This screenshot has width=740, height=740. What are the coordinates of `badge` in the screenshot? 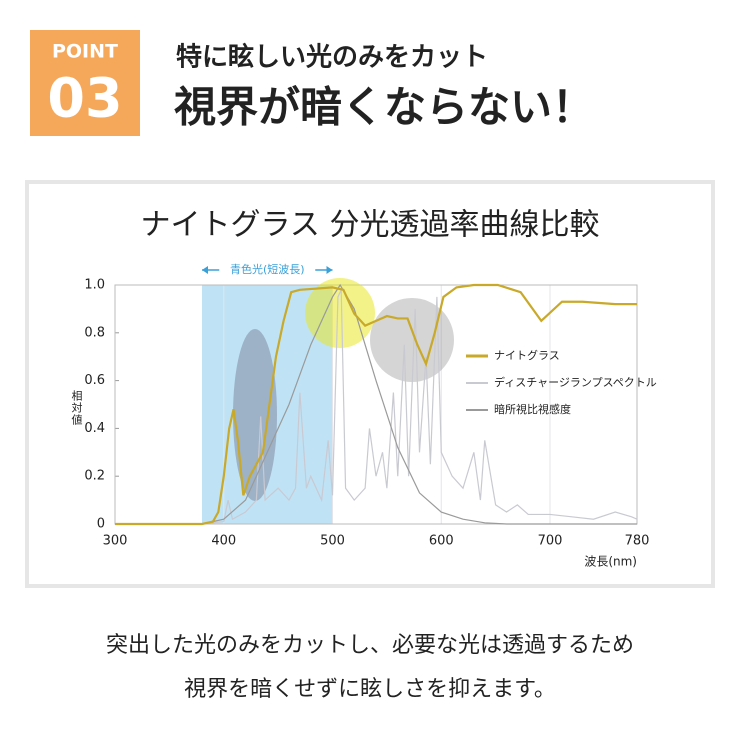 It's located at (85, 83).